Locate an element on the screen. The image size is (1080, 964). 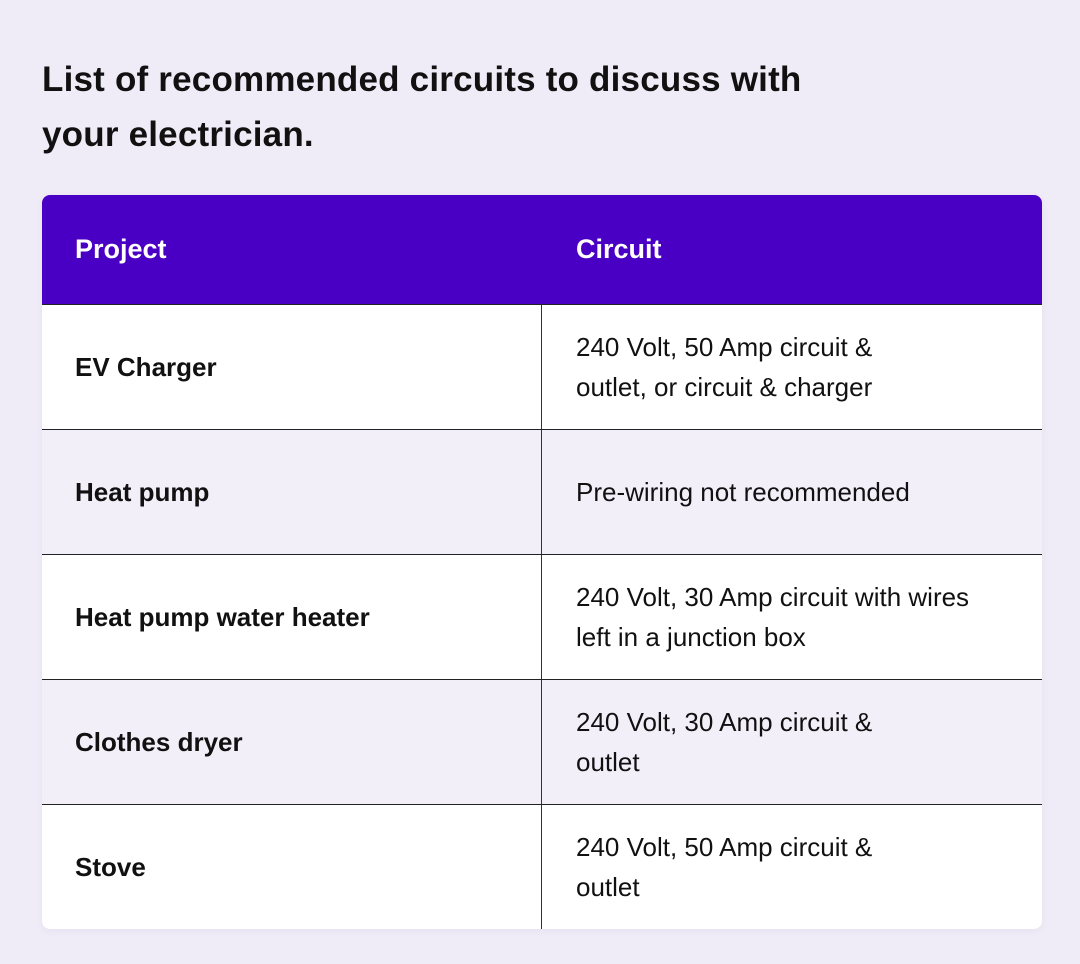
table-header: Project Circuit is located at coordinates (542, 249).